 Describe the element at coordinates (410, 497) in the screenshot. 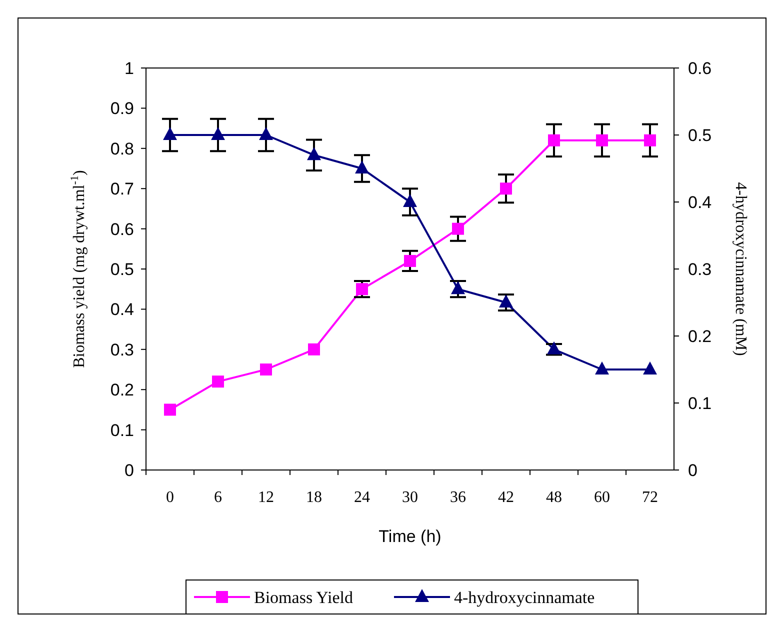

I see `x-tick-label: 30` at that location.